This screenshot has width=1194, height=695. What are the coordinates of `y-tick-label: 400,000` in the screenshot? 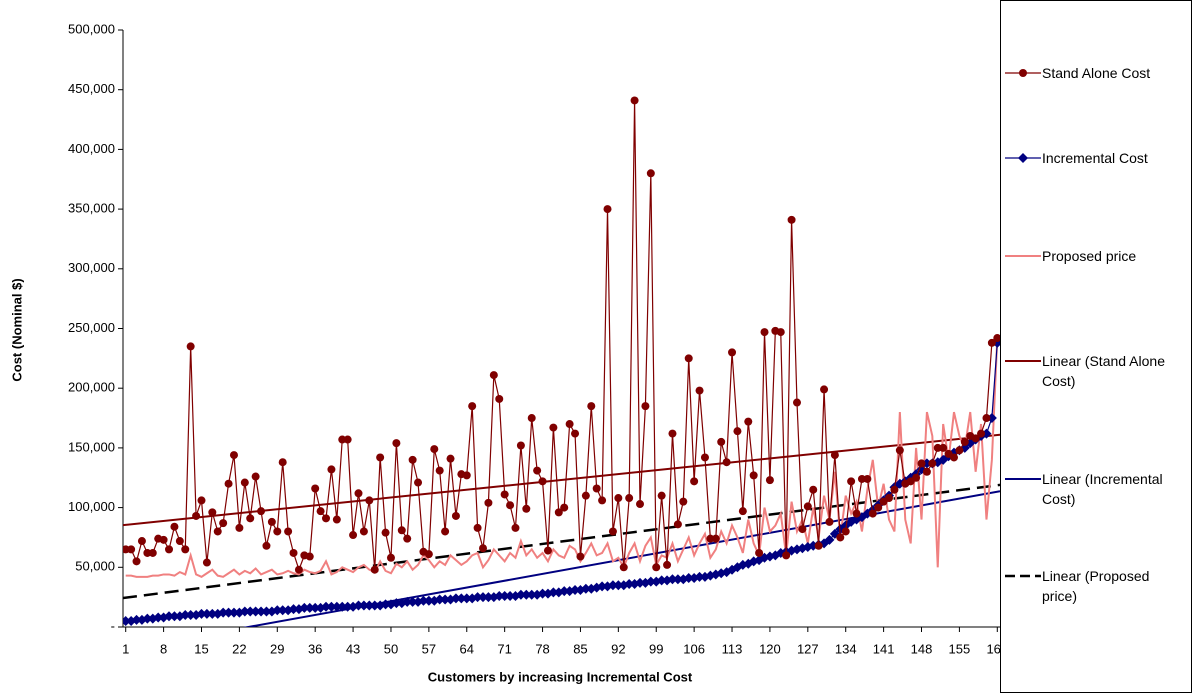 It's located at (91, 148).